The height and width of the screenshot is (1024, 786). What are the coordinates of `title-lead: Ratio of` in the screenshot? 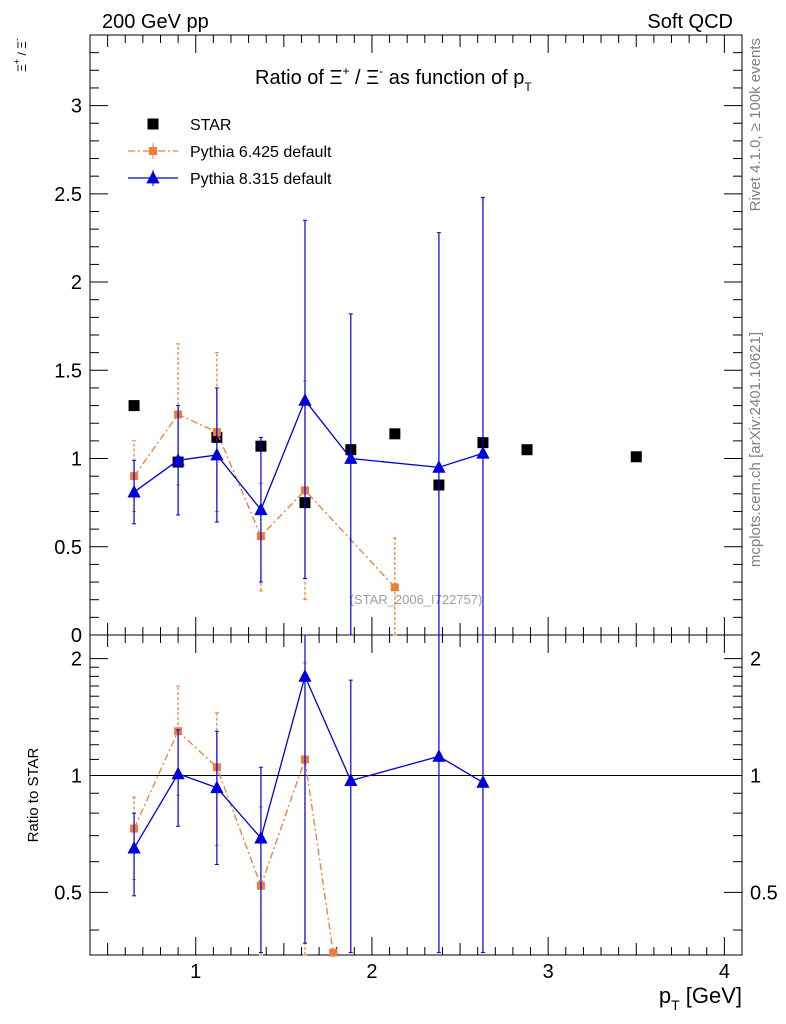 It's located at (292, 78).